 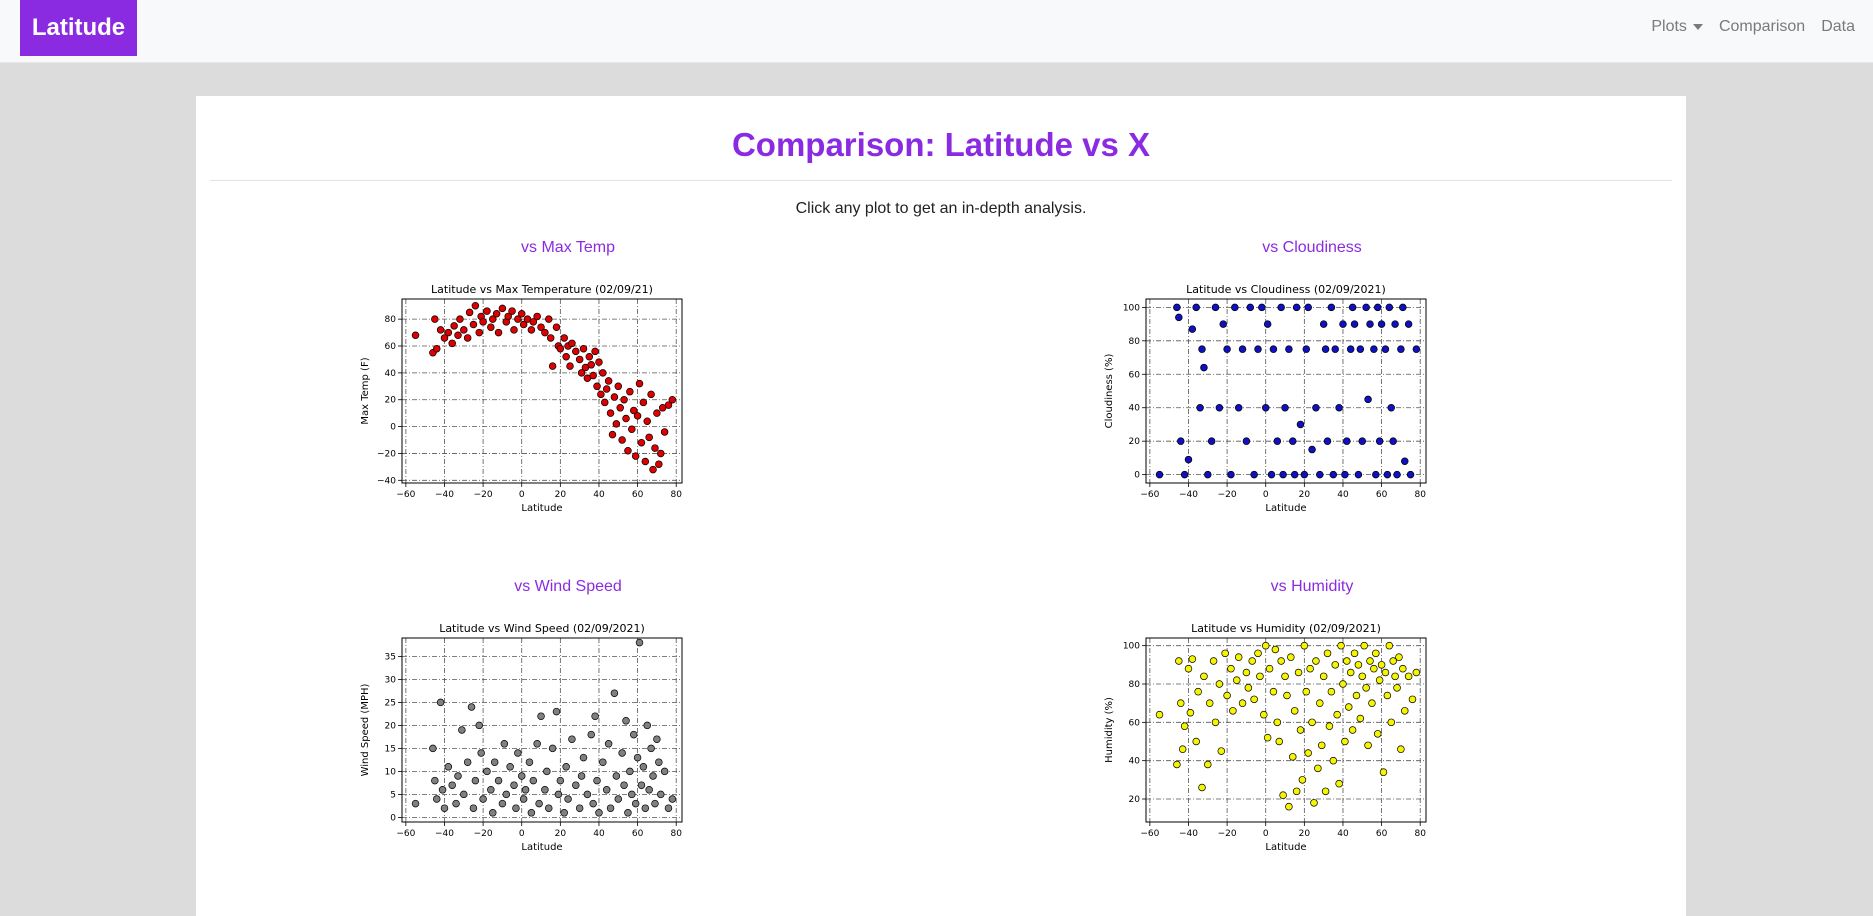 I want to click on nav-data-link: Data, so click(x=1838, y=26).